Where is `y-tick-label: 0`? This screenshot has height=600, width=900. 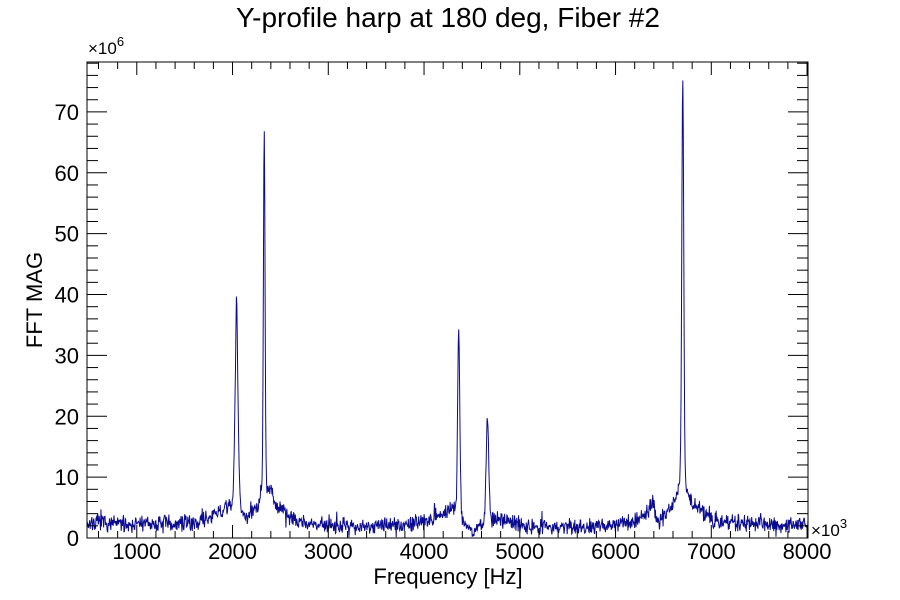 y-tick-label: 0 is located at coordinates (73, 538).